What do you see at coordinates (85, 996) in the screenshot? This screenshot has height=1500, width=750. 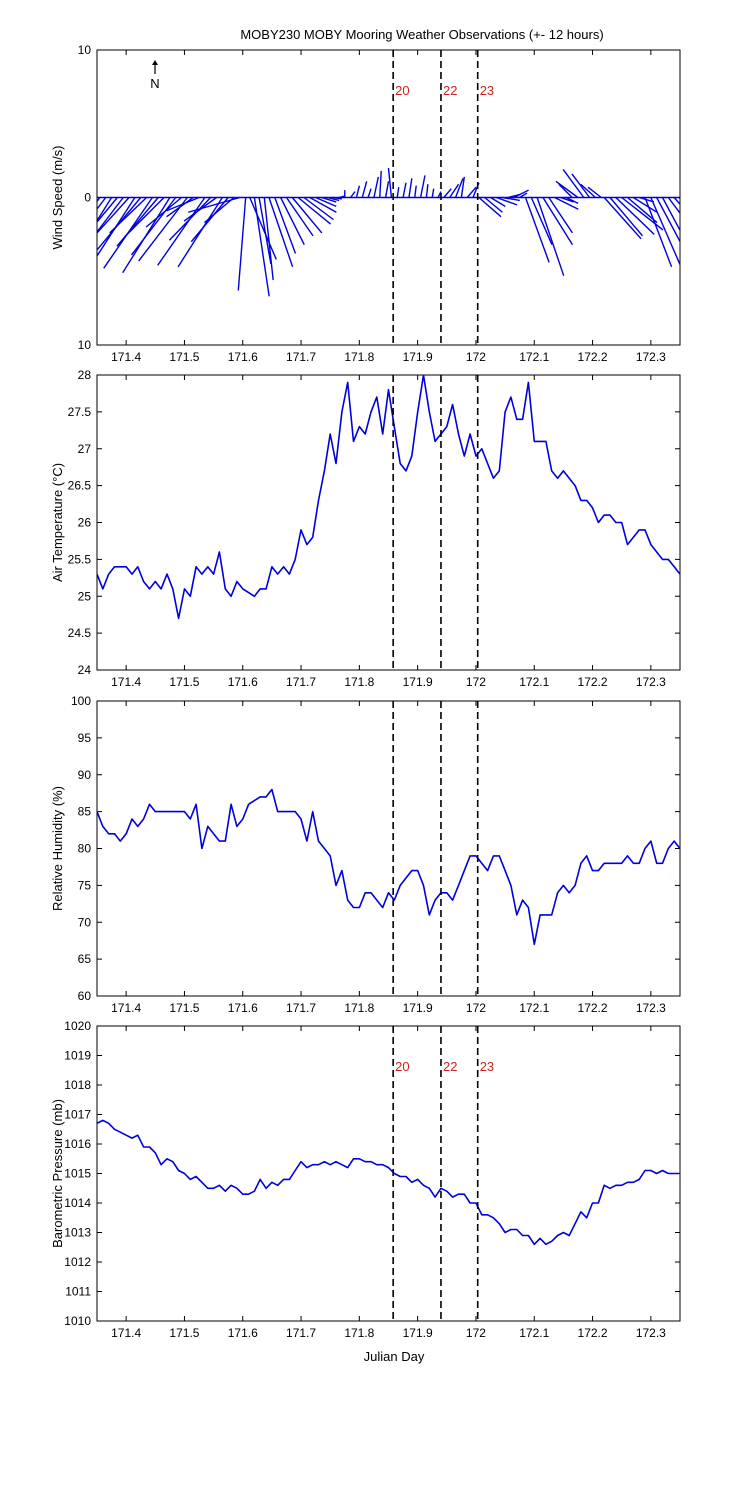 I see `y-tick-label: 60` at bounding box center [85, 996].